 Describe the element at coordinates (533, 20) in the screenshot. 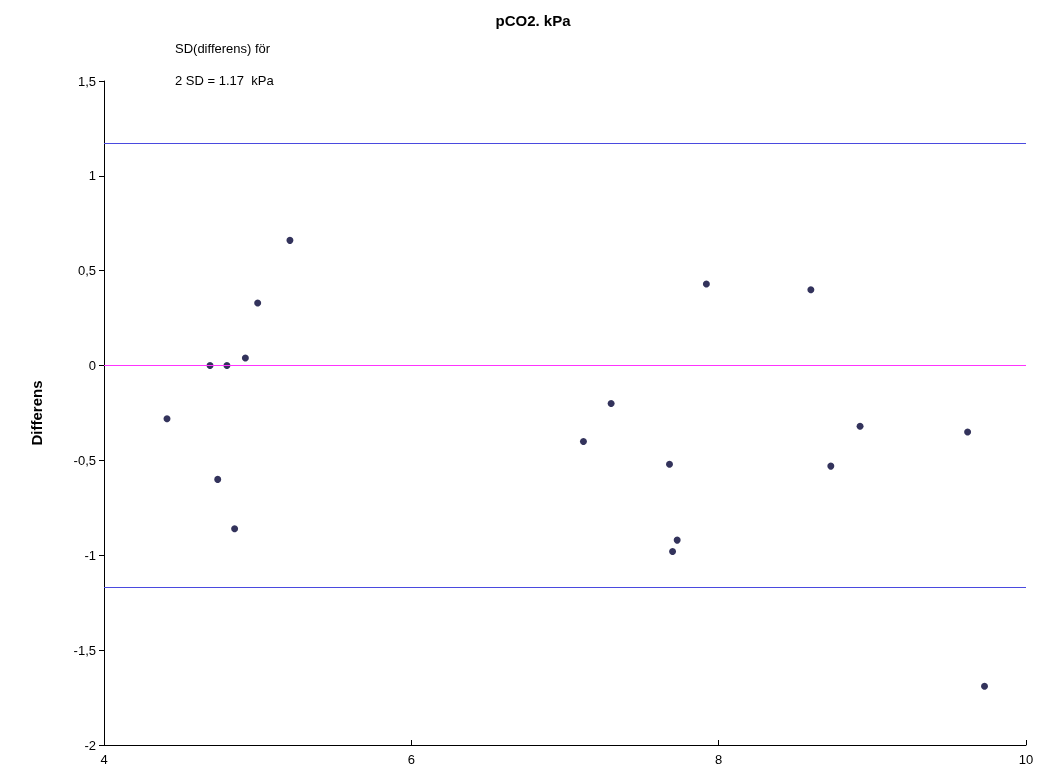

I see `chart-title: pCO2. kPa` at that location.